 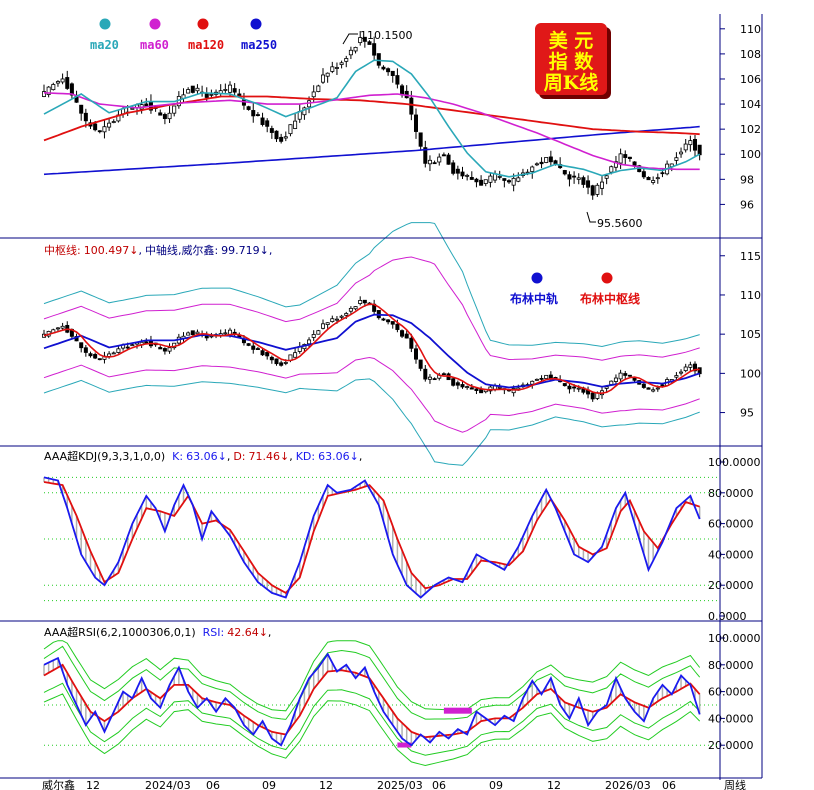 What do you see at coordinates (371, 422) in the screenshot?
I see `bollinger-outer-lower` at bounding box center [371, 422].